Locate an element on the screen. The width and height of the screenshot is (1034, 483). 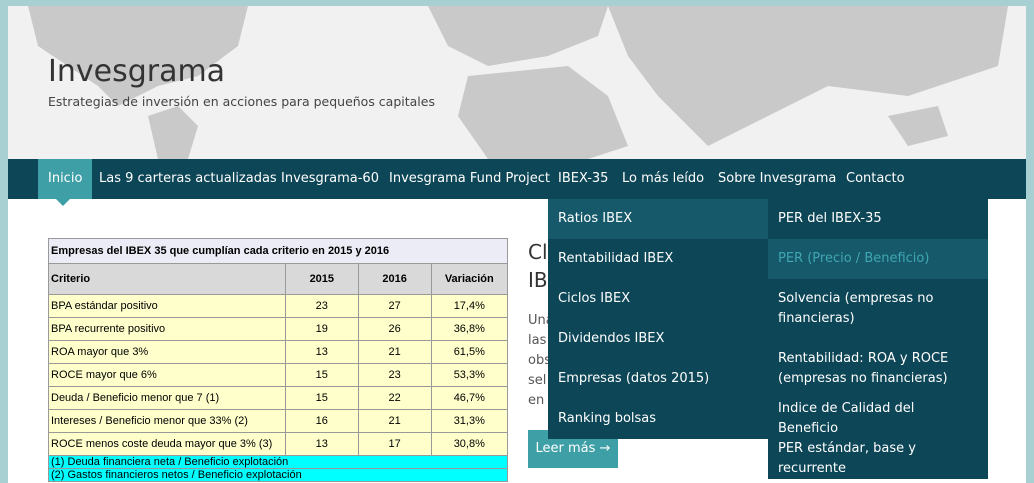
nav-item: Invesgrama Fund Project is located at coordinates (469, 178).